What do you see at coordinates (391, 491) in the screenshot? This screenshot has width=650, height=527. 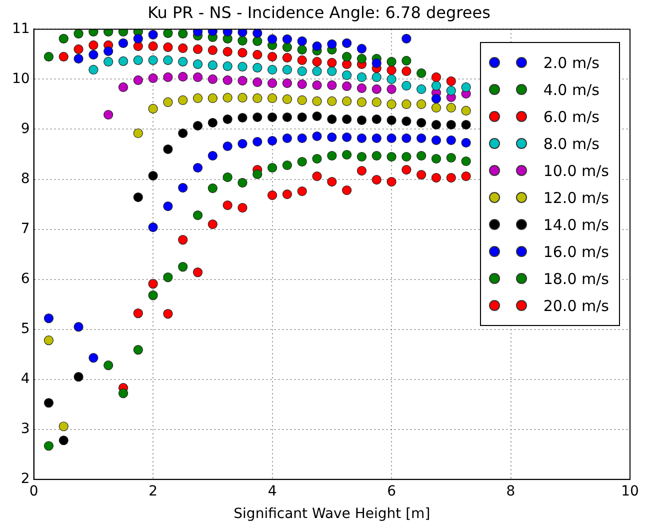 I see `x-tick-label: 6` at bounding box center [391, 491].